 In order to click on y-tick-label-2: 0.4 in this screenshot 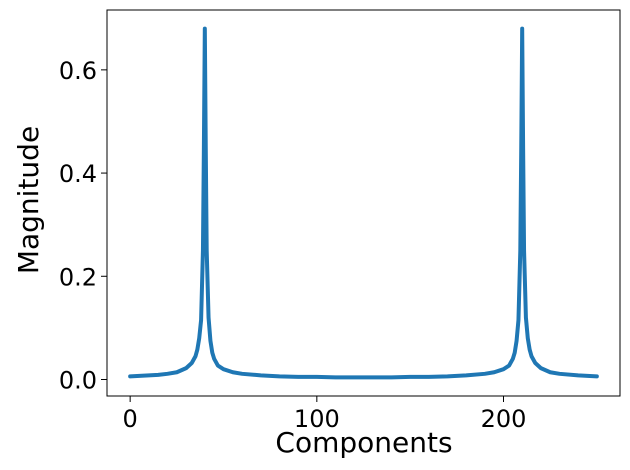, I will do `click(78, 174)`.